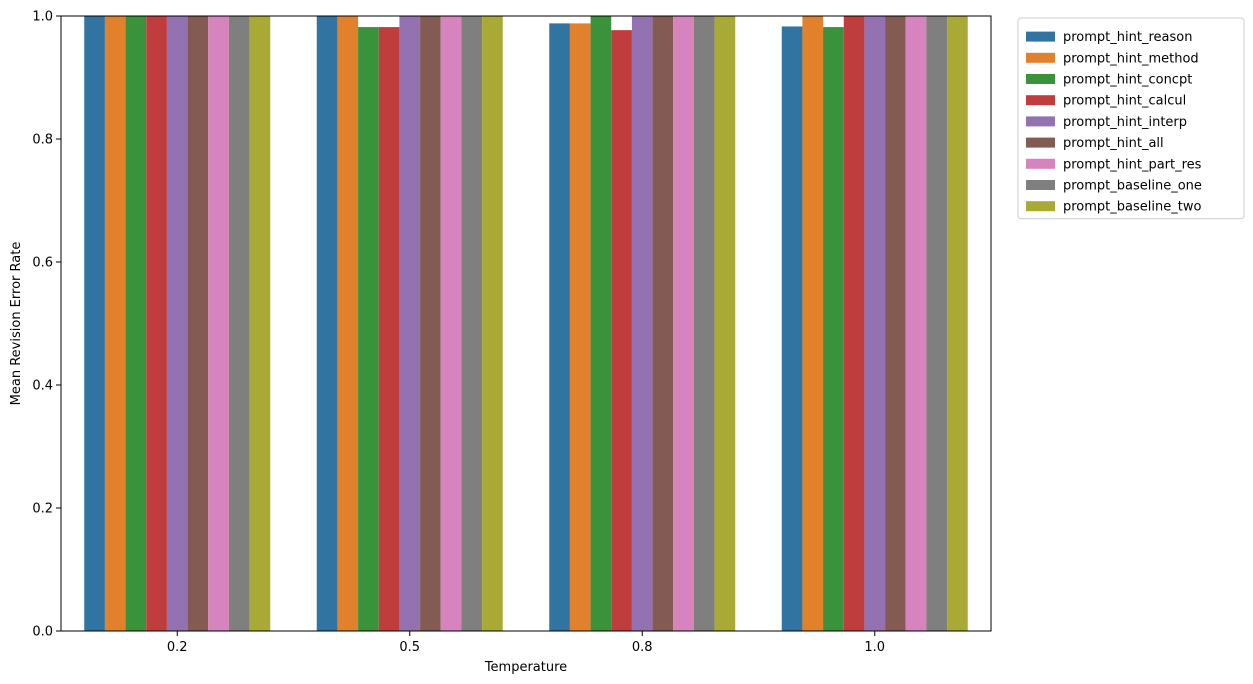  I want to click on legend-label: prompt_hint_method, so click(1131, 58).